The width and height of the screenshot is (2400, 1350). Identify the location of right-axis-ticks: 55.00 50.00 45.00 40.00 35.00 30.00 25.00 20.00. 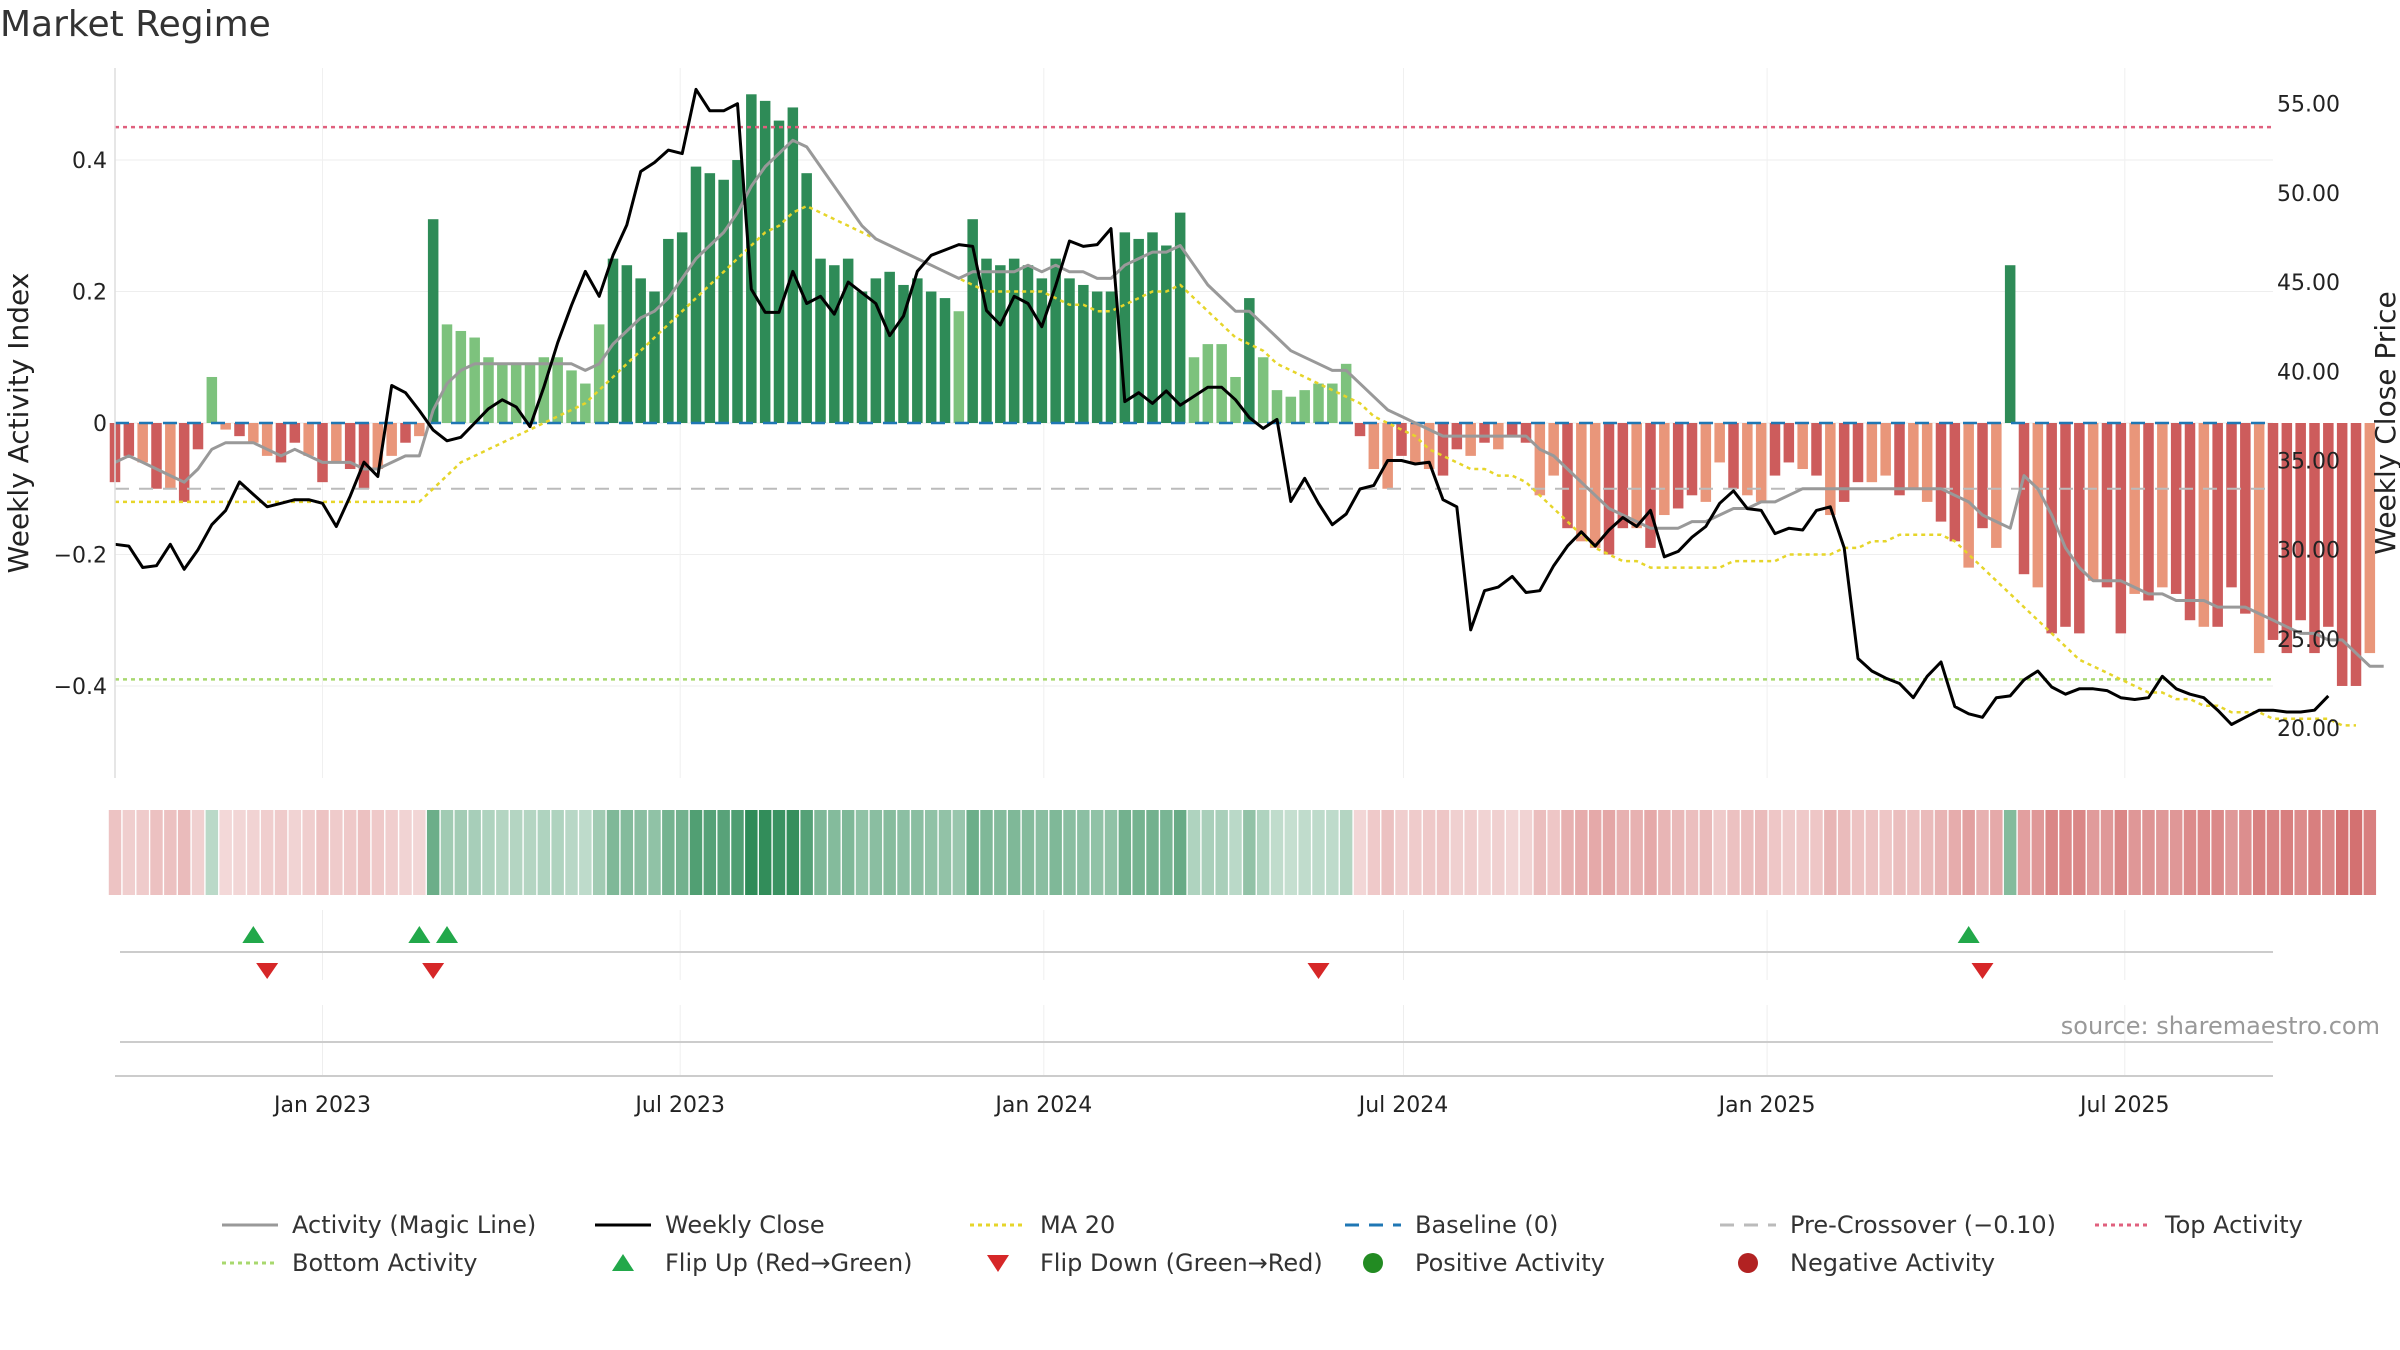
(2308, 417).